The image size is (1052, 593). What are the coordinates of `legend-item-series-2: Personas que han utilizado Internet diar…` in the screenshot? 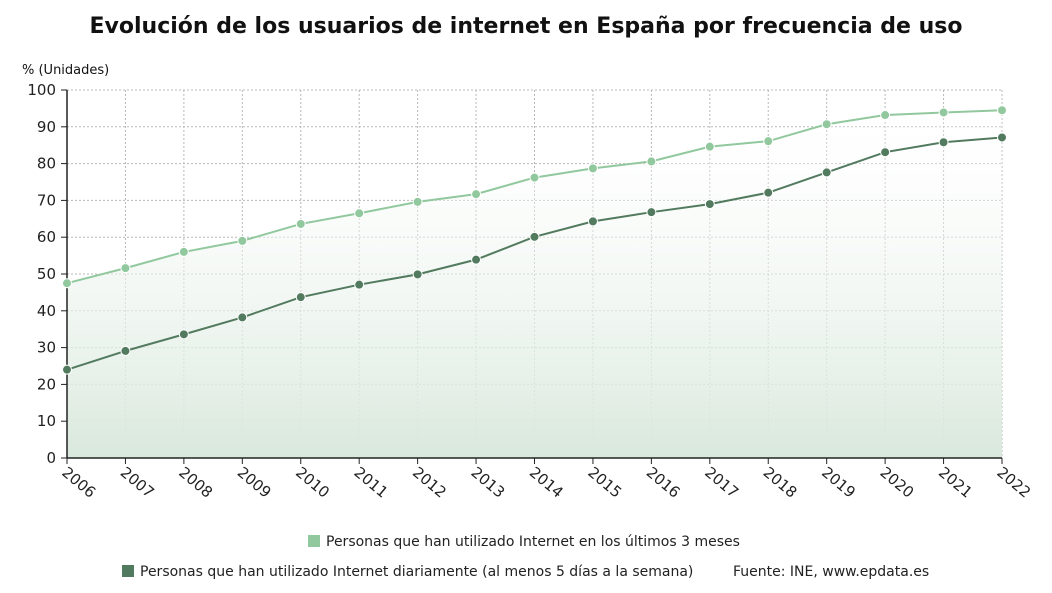 It's located at (407, 572).